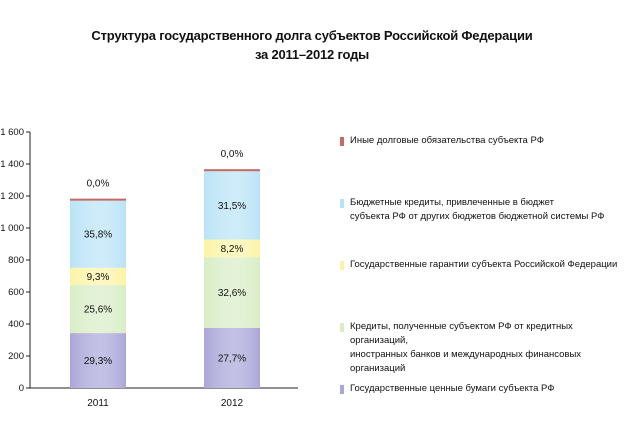 Image resolution: width=624 pixels, height=432 pixels. I want to click on x-tick-label: 2012, so click(232, 403).